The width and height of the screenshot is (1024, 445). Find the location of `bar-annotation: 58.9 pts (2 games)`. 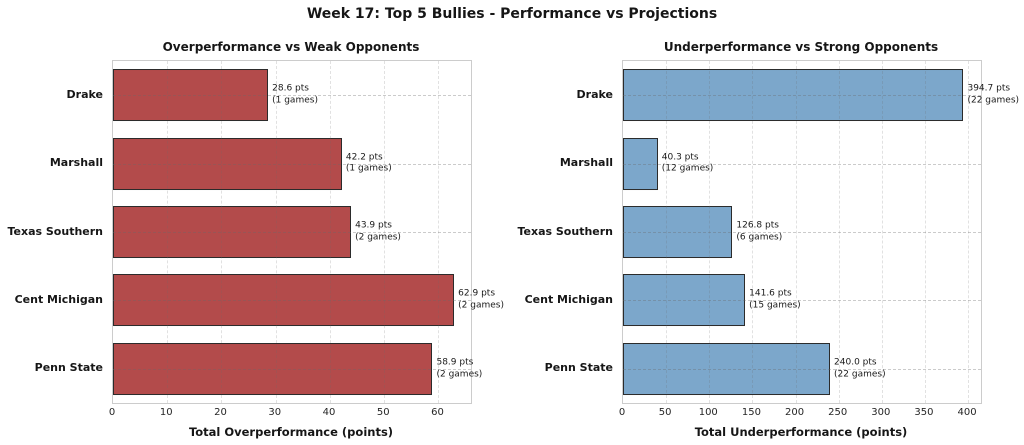

bar-annotation: 58.9 pts (2 games) is located at coordinates (459, 368).